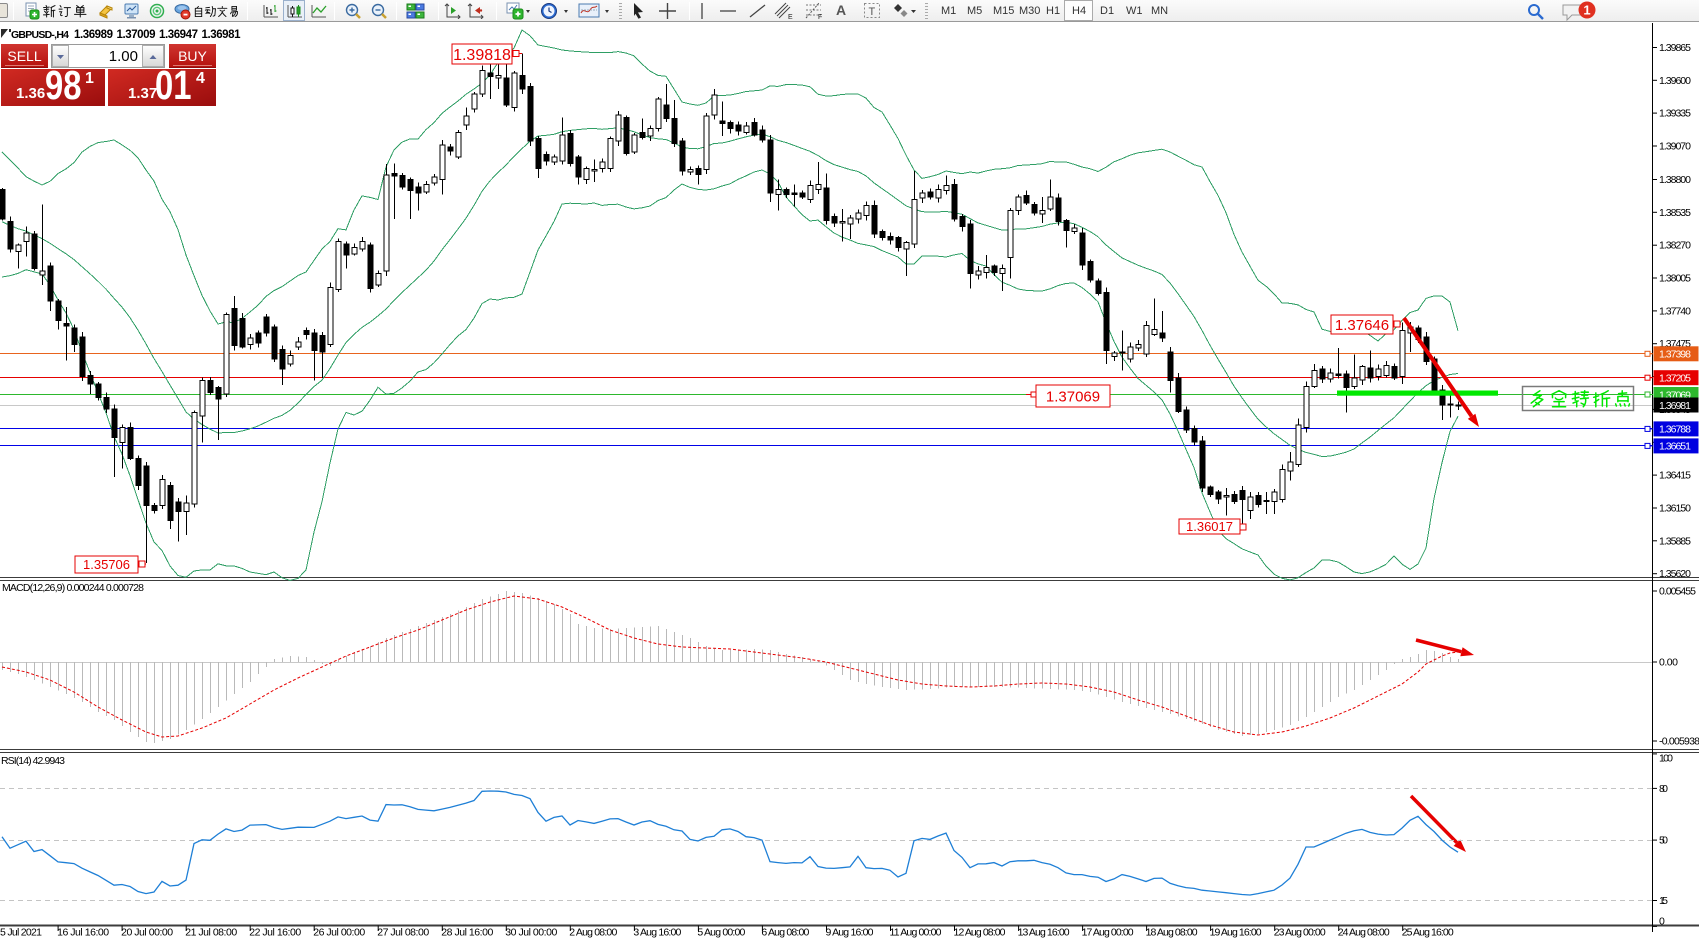 This screenshot has height=939, width=1699. Describe the element at coordinates (721, 933) in the screenshot. I see `svg-text: 5 Aug 00:00` at that location.